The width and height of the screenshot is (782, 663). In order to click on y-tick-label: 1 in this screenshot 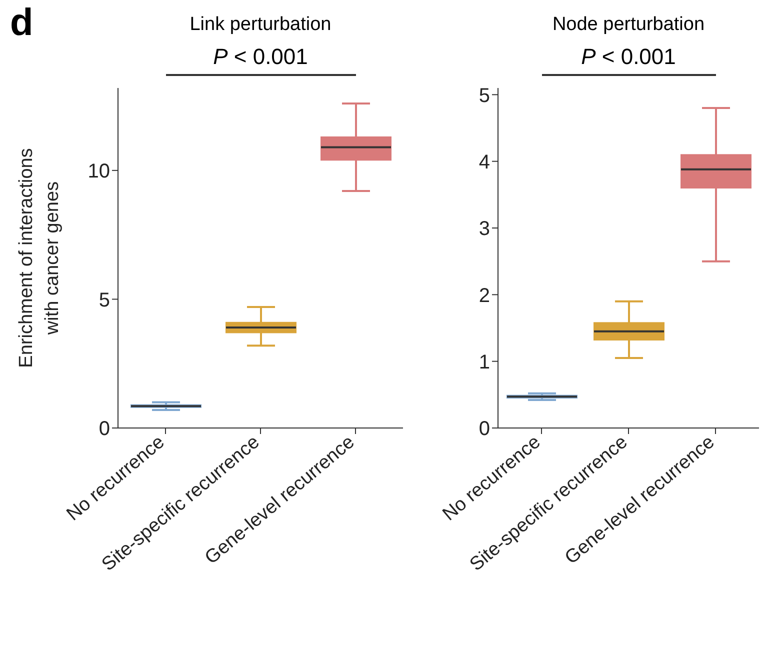, I will do `click(484, 362)`.